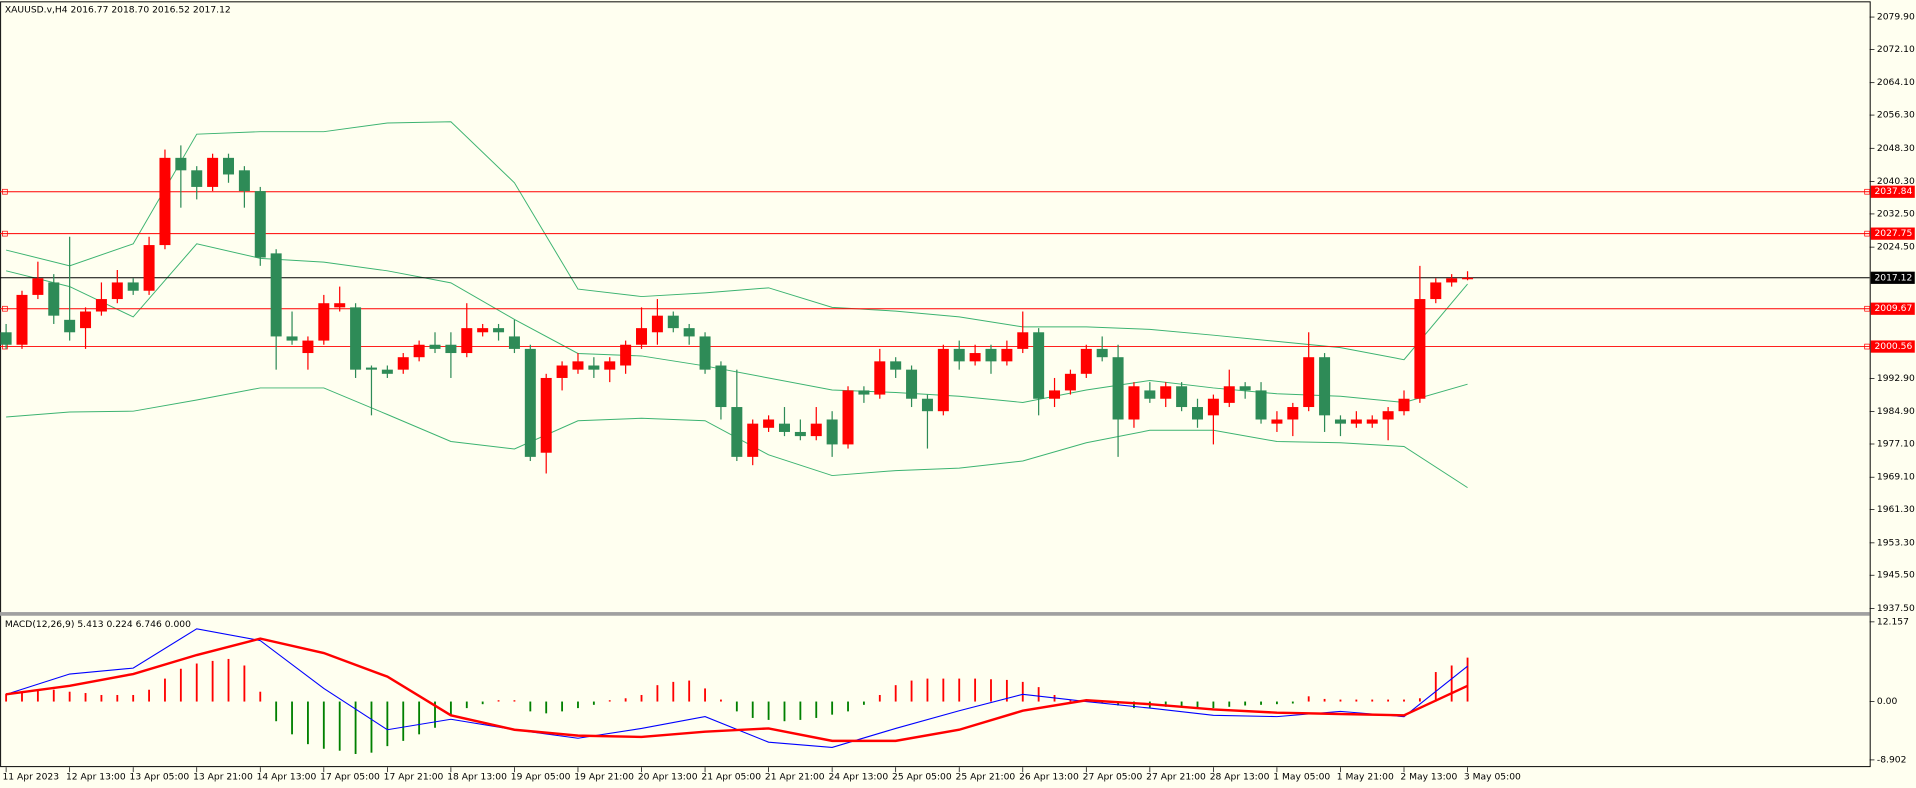 The height and width of the screenshot is (788, 1916). What do you see at coordinates (1896, 49) in the screenshot?
I see `y-tick-label: 2072.10` at bounding box center [1896, 49].